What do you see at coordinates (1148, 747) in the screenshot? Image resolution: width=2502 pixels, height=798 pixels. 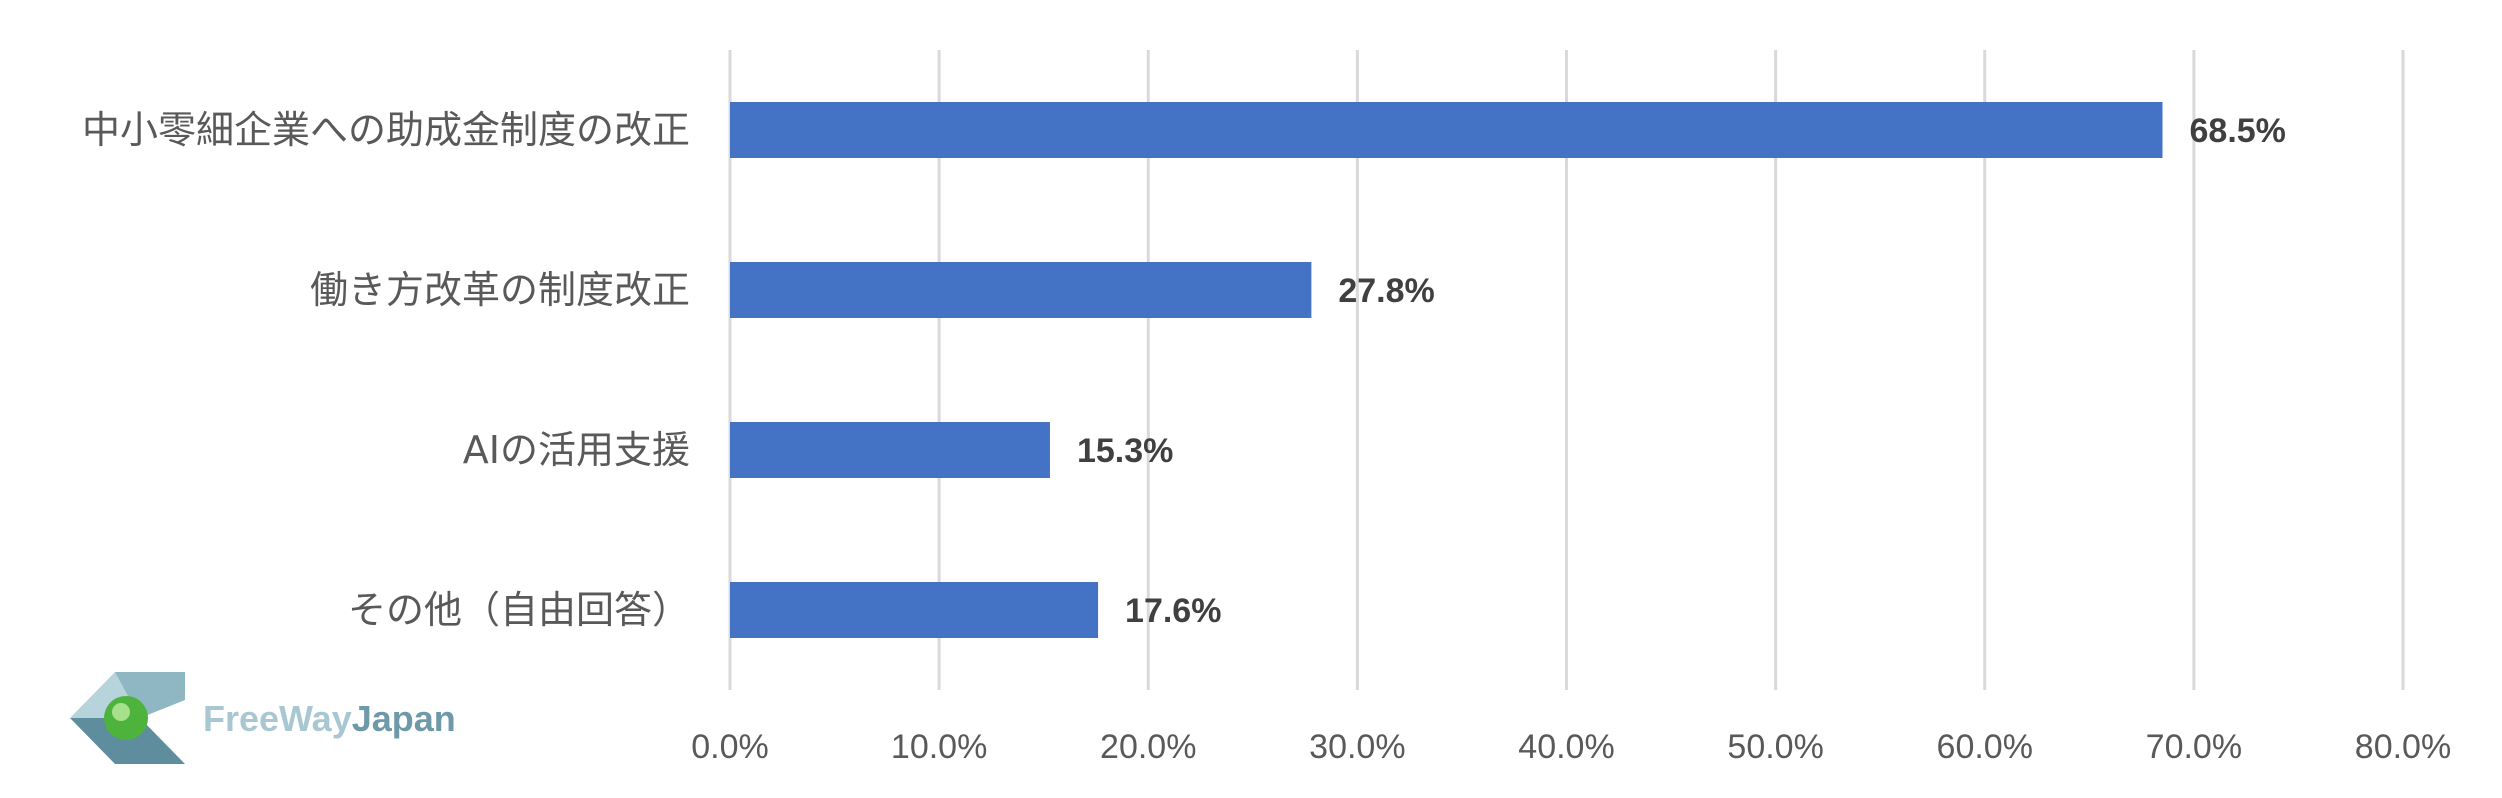 I see `x-tick-label: 20.0%` at bounding box center [1148, 747].